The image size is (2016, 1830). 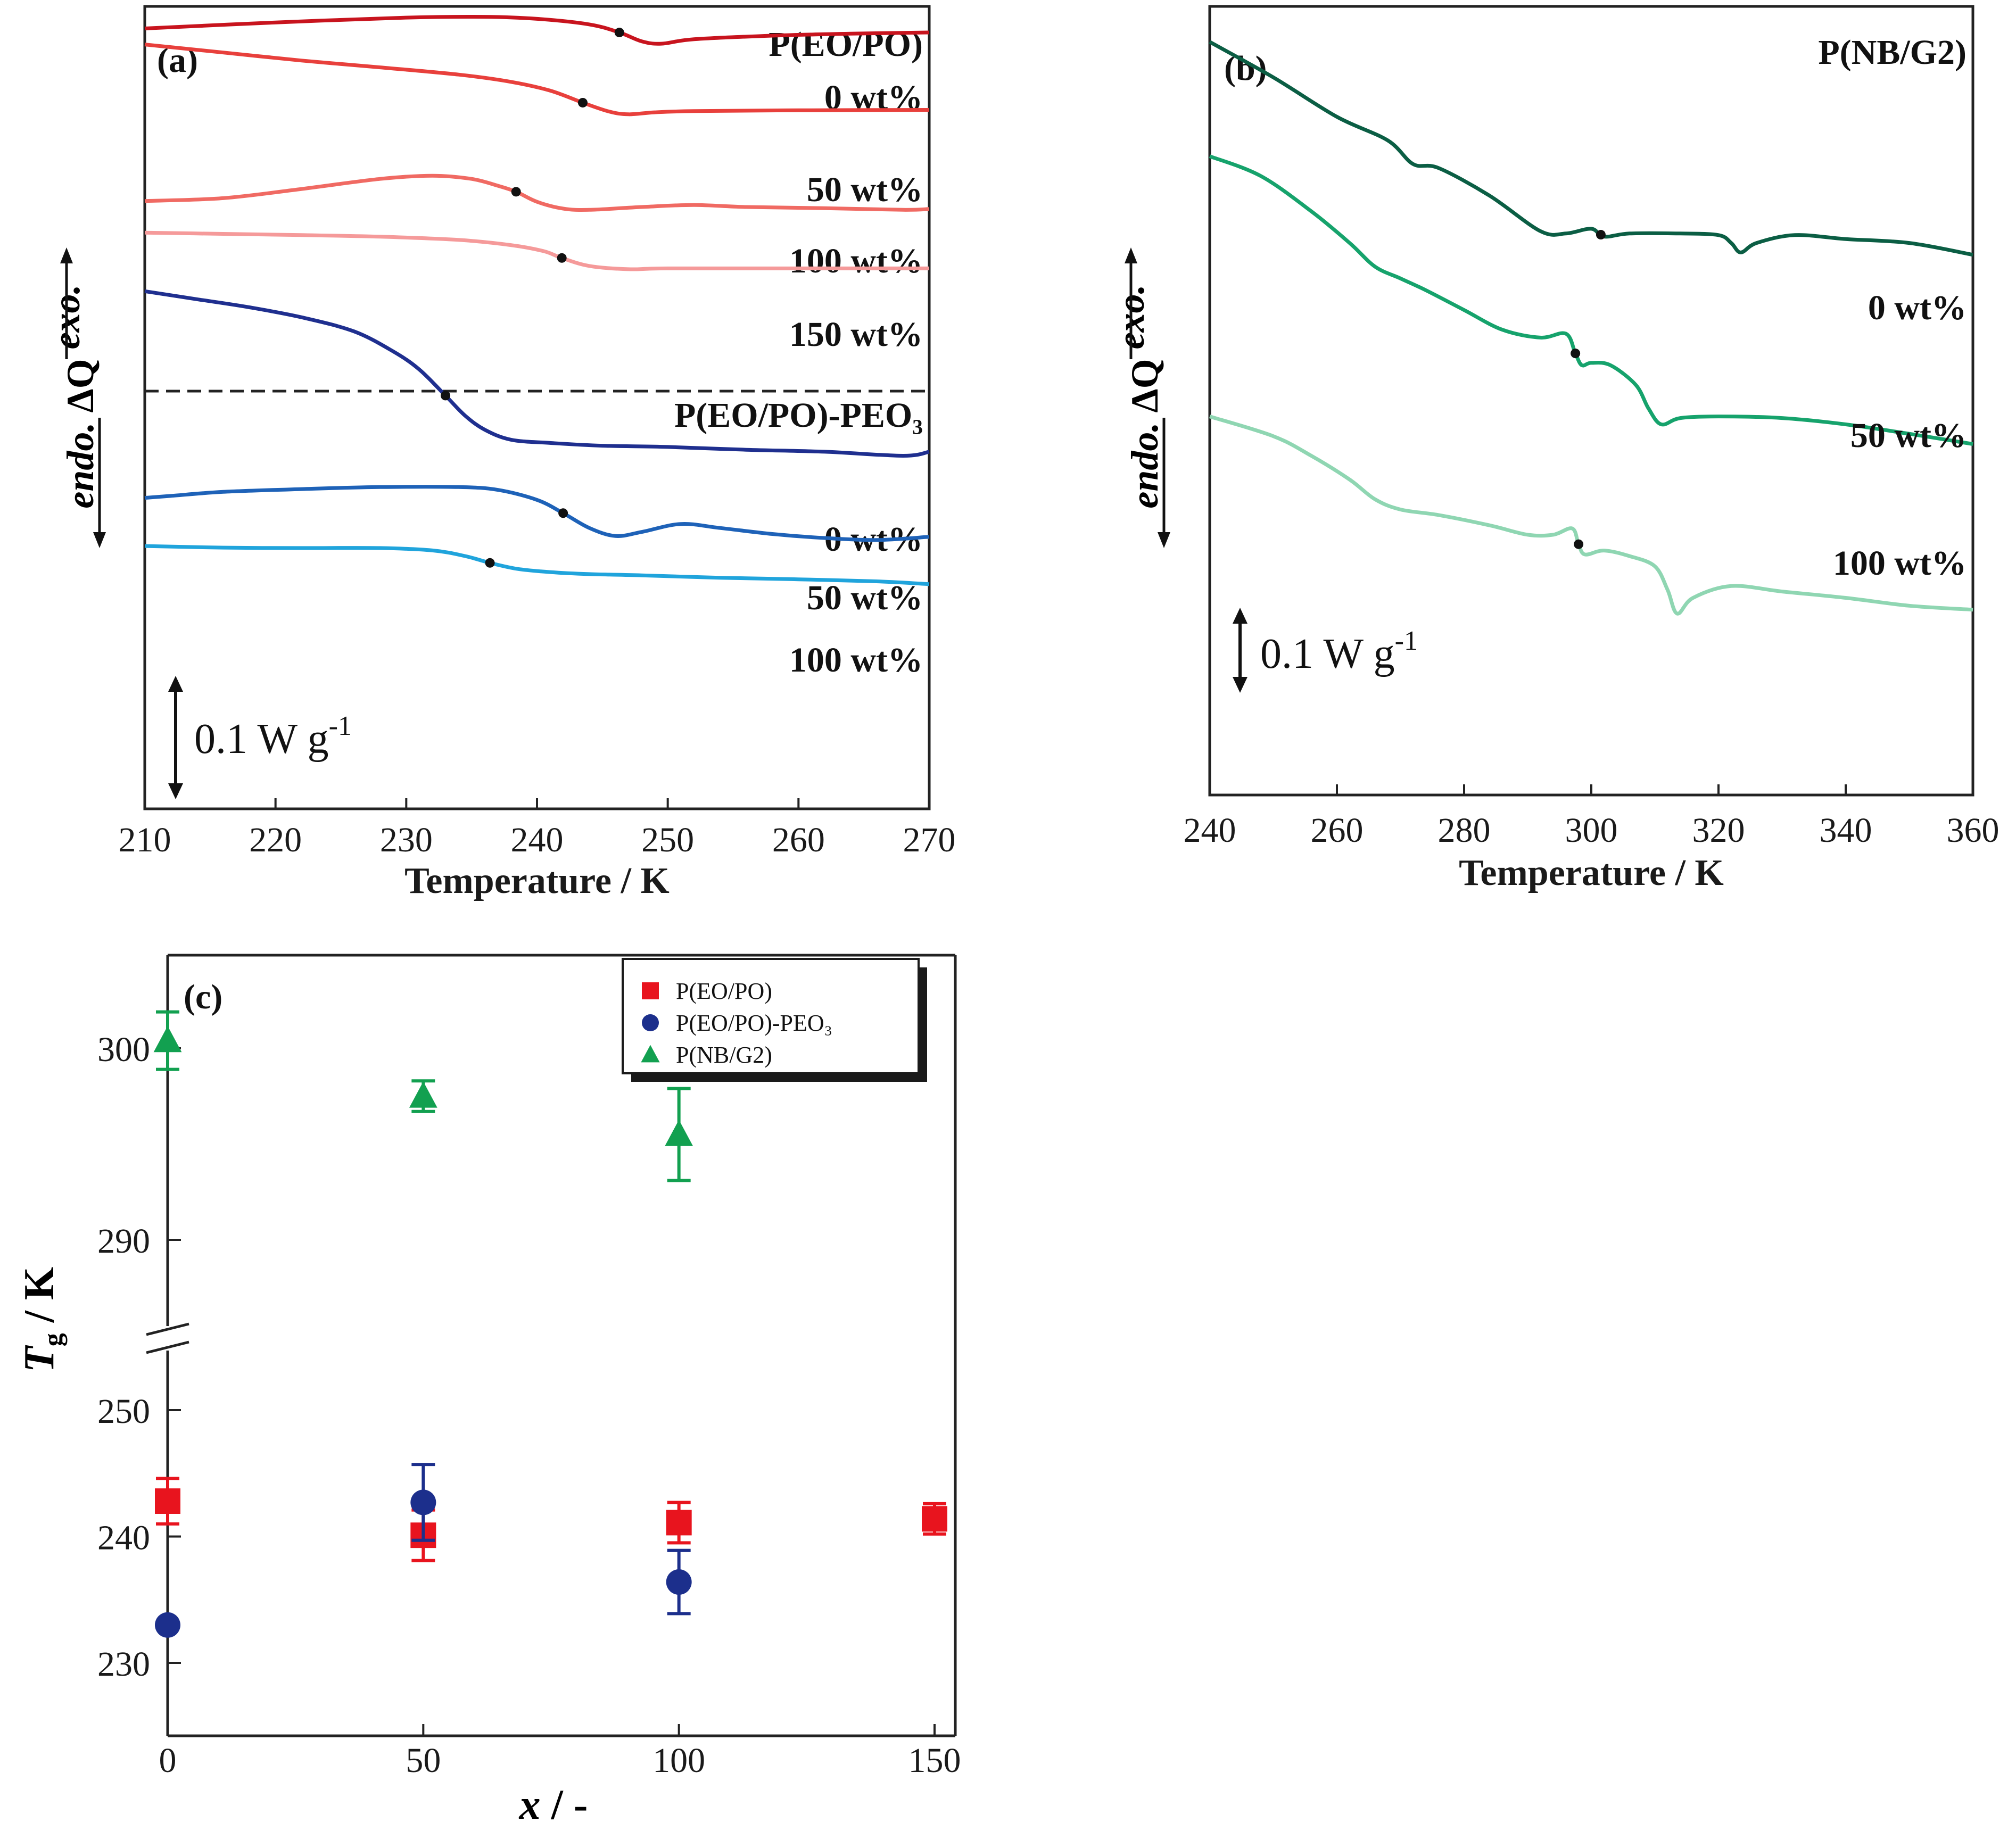 I want to click on legend-label: P(EO/PO)-PEO₃, so click(x=754, y=1023).